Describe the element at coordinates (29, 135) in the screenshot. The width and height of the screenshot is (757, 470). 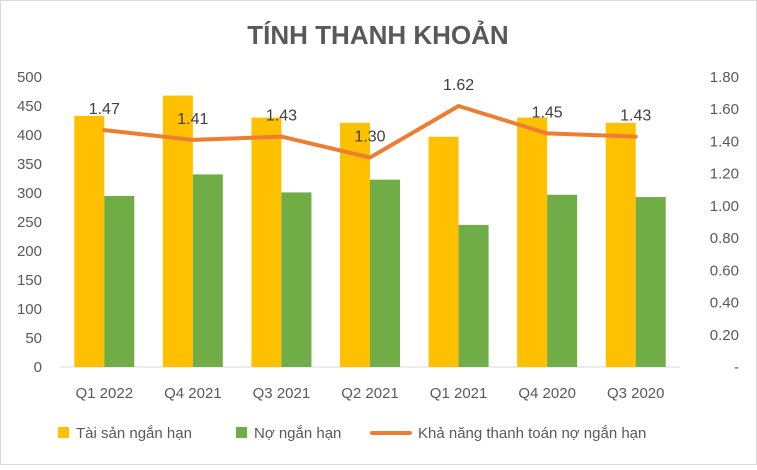
I see `y-tick-label: 400` at that location.